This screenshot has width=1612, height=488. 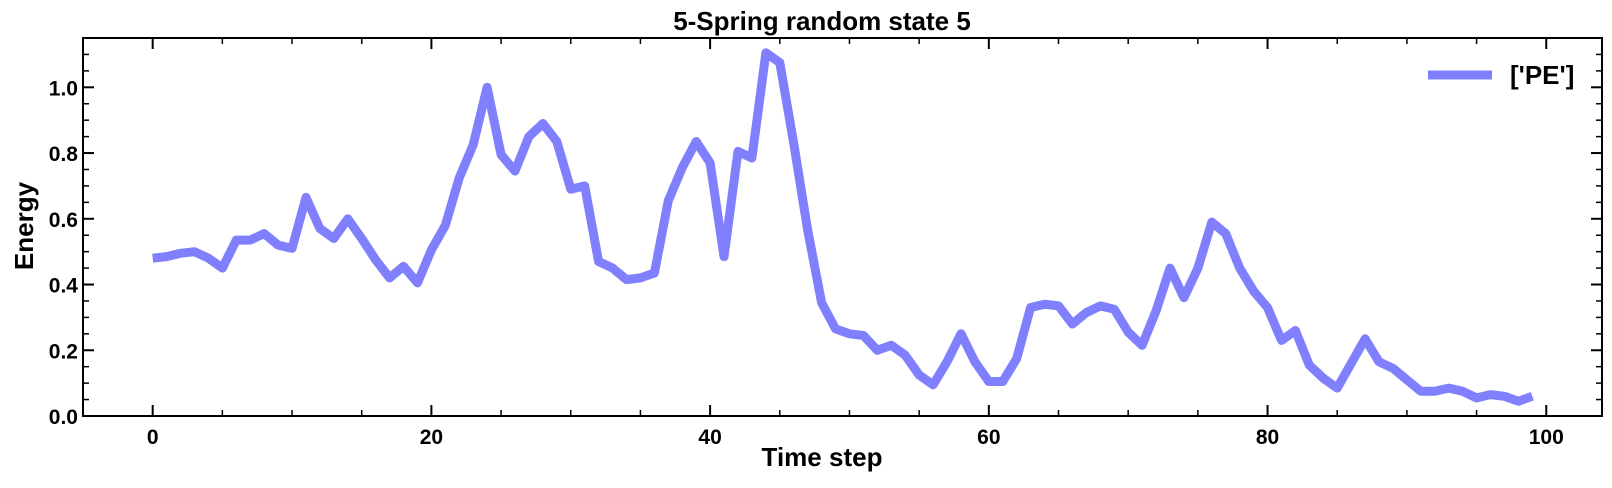 I want to click on x-tick-label: 100, so click(x=1546, y=437).